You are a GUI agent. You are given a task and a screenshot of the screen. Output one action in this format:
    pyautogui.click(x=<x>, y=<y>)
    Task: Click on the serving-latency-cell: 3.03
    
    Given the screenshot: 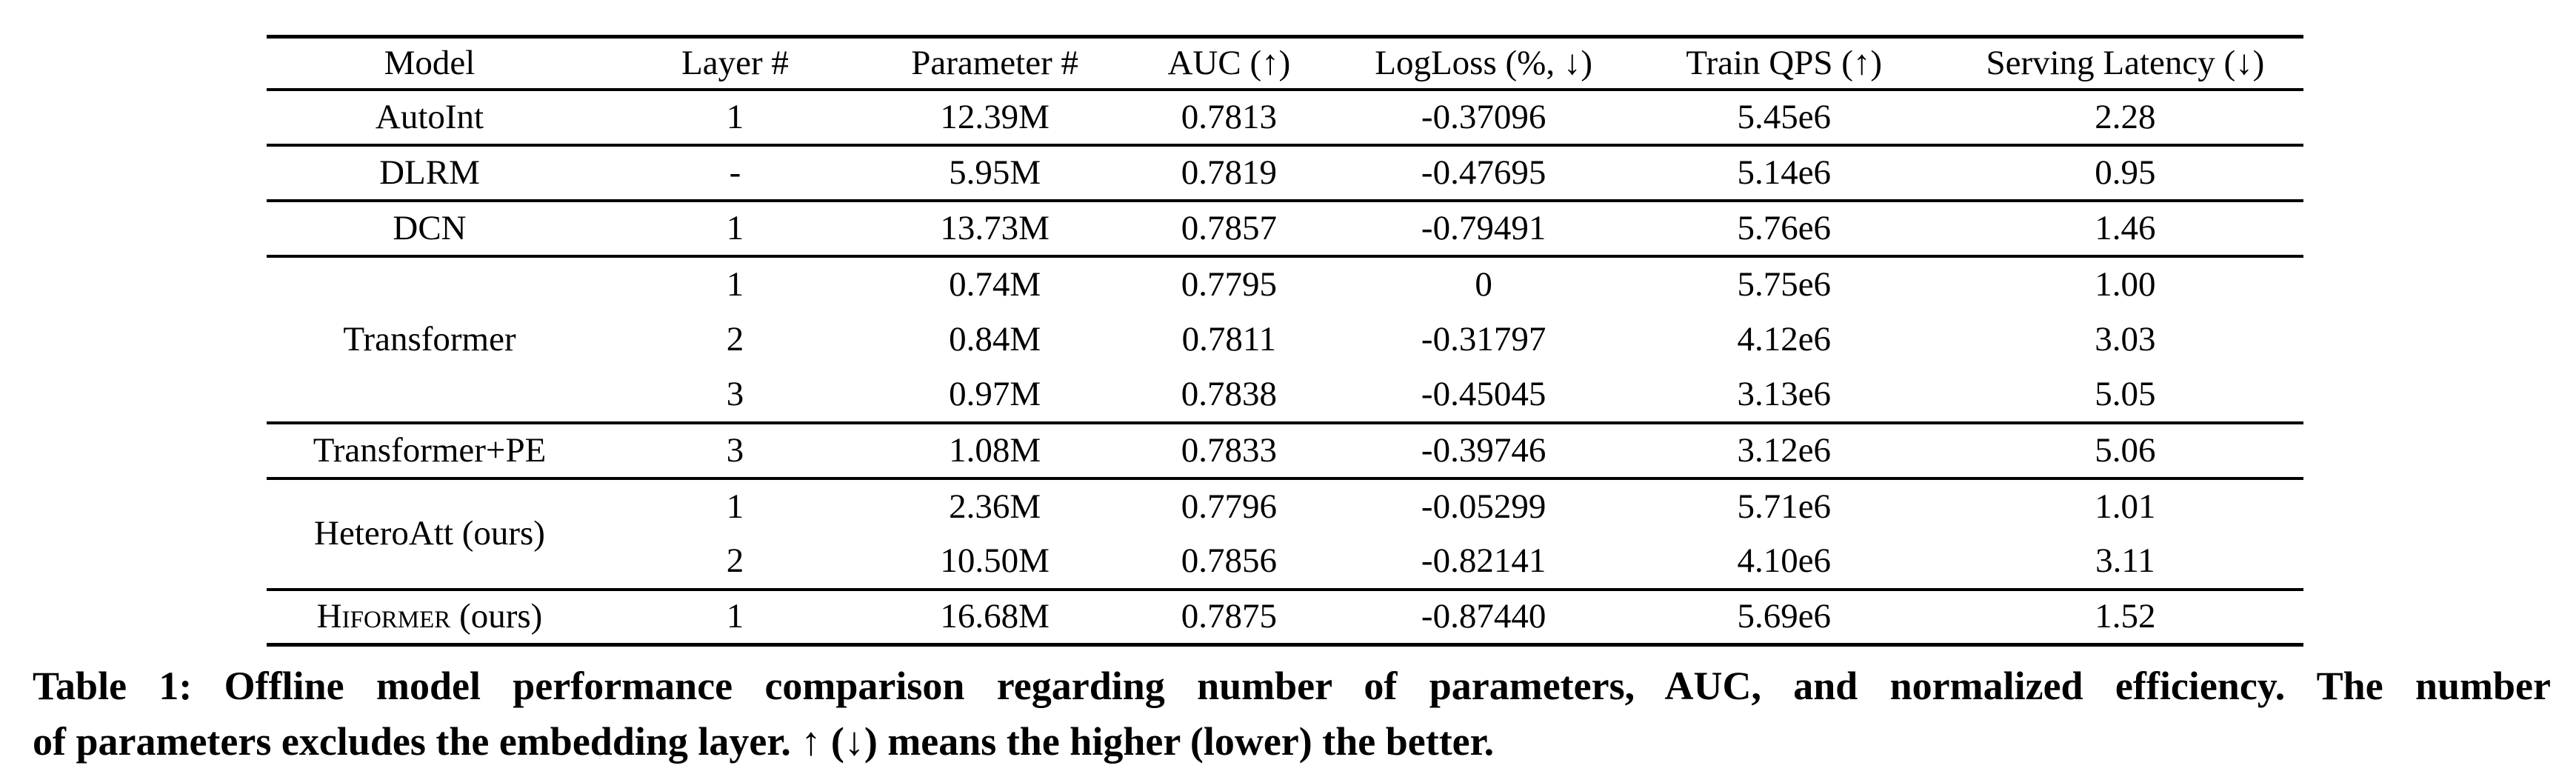 What is the action you would take?
    pyautogui.click(x=2125, y=339)
    